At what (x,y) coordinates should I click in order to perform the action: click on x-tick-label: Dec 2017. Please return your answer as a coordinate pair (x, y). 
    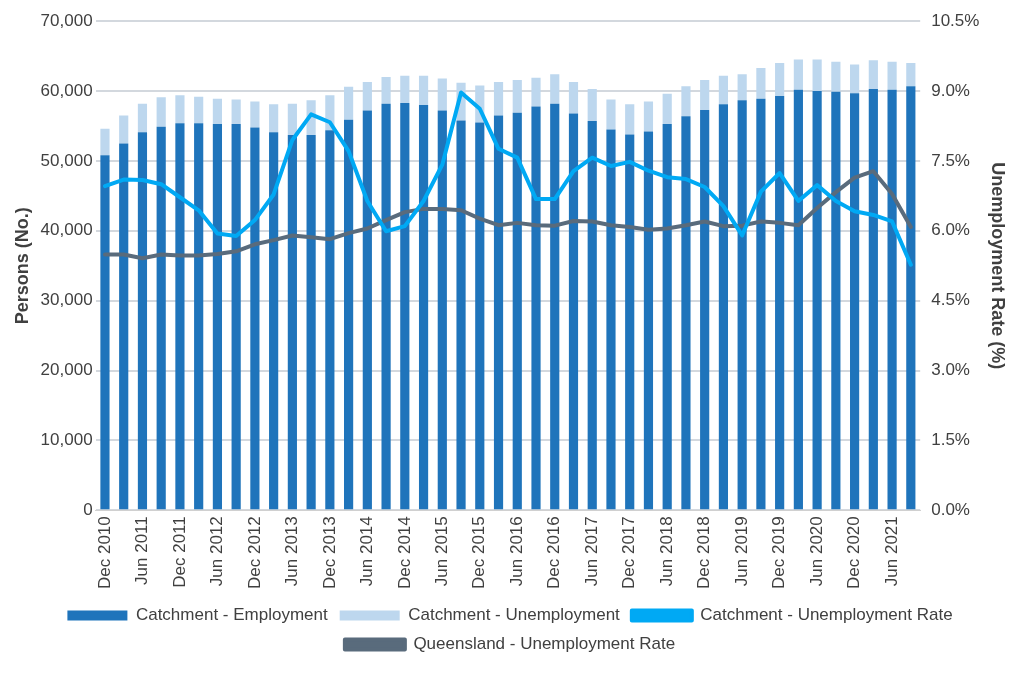
    Looking at the image, I should click on (629, 553).